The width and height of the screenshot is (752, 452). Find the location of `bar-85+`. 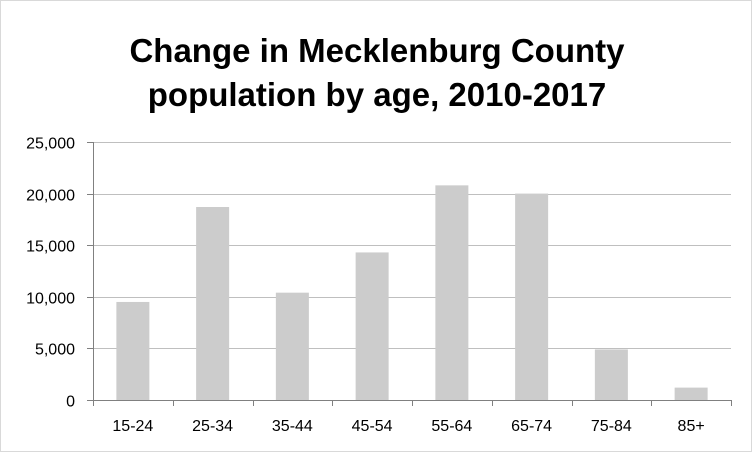

bar-85+ is located at coordinates (691, 393).